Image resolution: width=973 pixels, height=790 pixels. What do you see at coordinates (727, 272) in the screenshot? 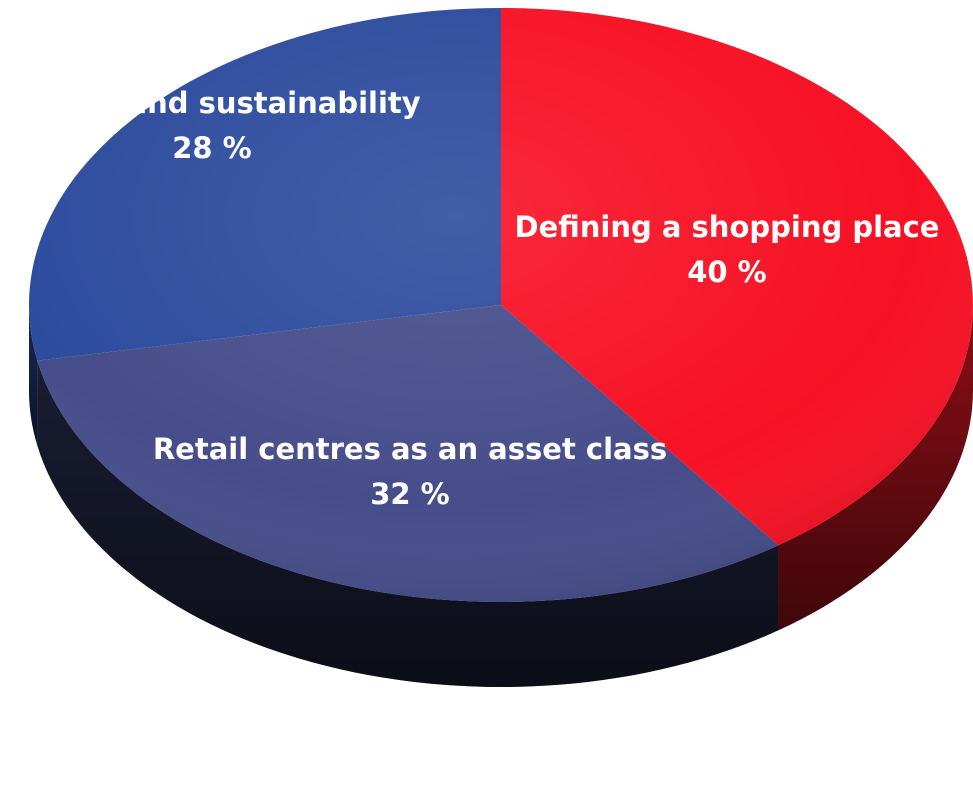
I see `slice-value-1: 40 %` at bounding box center [727, 272].